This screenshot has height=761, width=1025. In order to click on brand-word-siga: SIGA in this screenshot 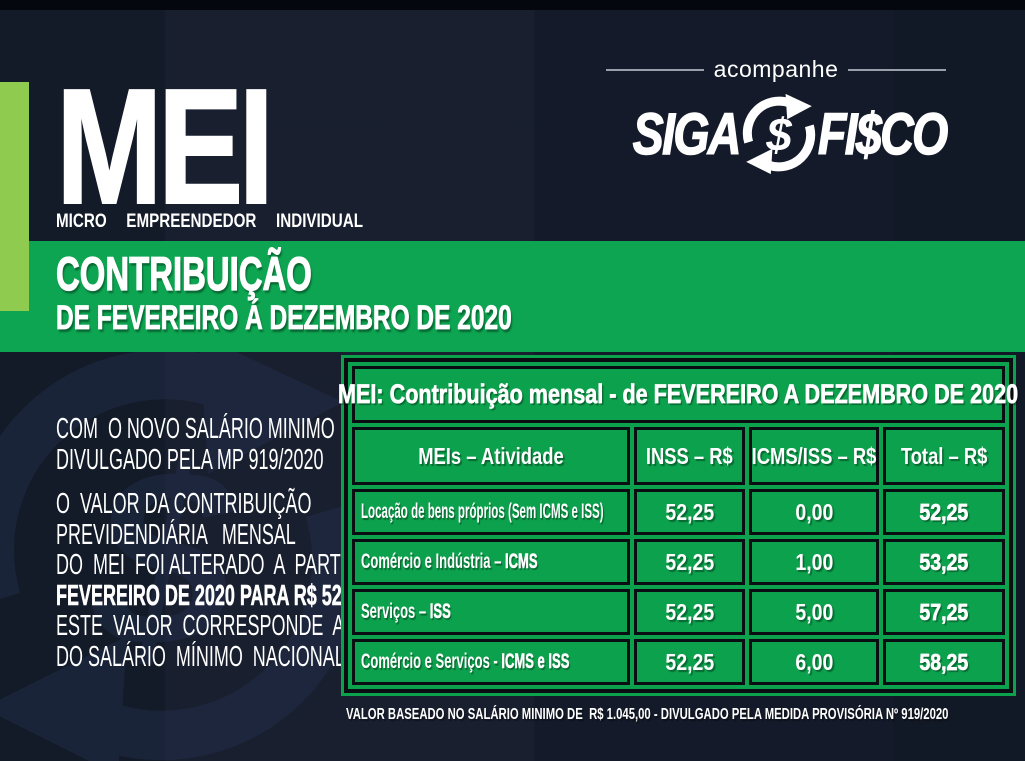, I will do `click(687, 134)`.